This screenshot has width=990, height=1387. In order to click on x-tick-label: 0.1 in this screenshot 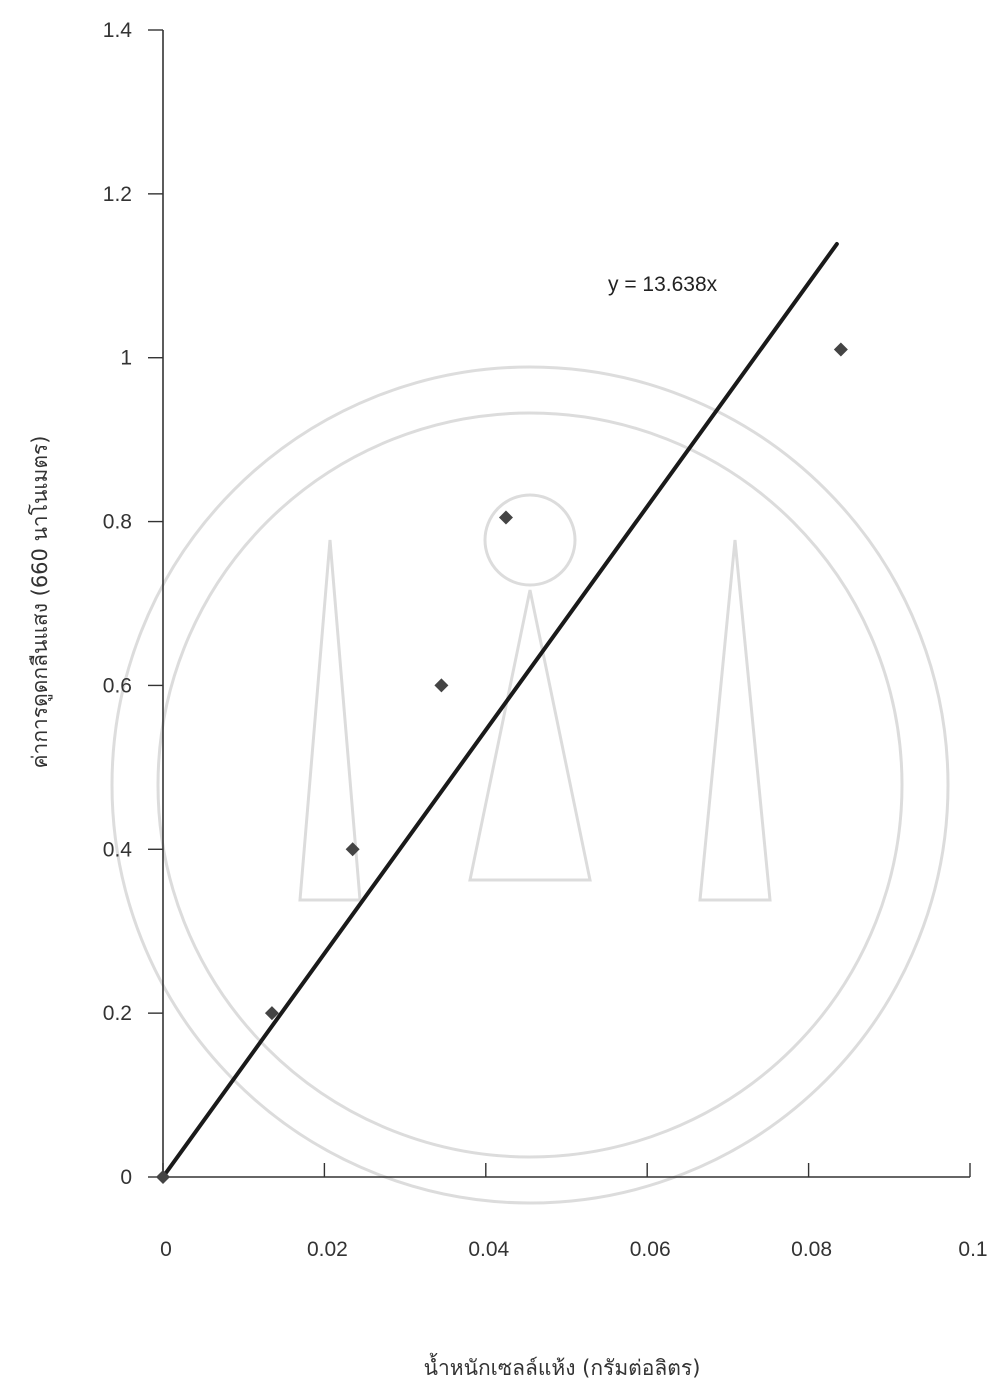, I will do `click(972, 1249)`.